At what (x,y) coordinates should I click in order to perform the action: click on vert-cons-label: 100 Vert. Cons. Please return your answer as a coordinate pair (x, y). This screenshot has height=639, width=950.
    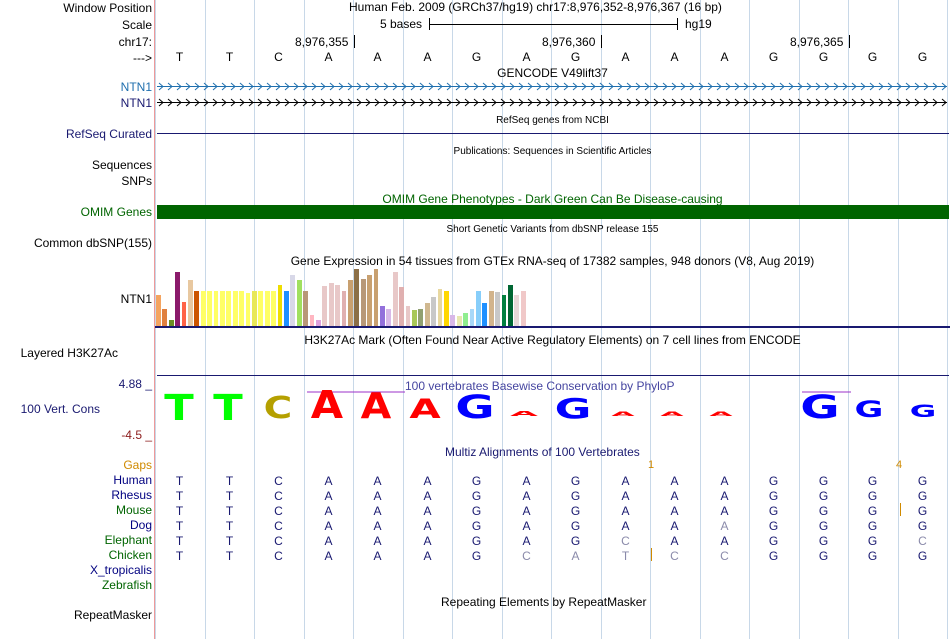
    Looking at the image, I should click on (60, 409).